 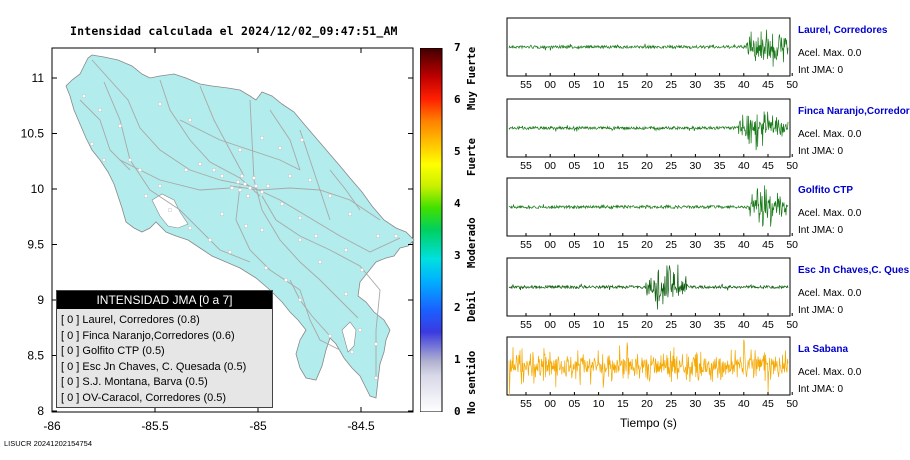 I want to click on y-tick-label: 8.5, so click(x=35, y=356).